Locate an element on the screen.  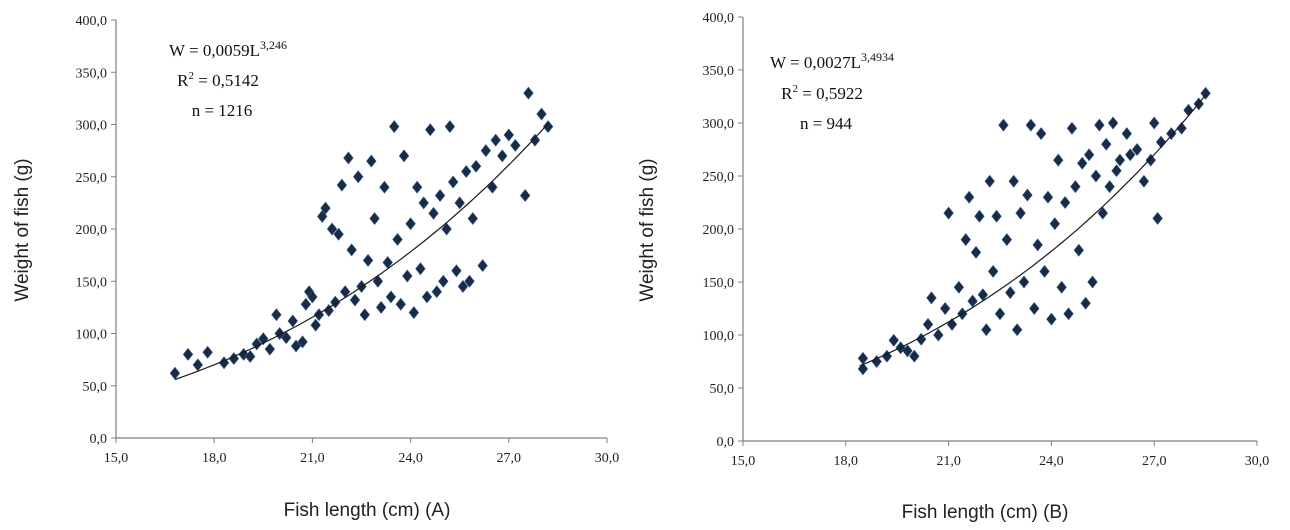
x-axis-label: Fish length (cm) (A) is located at coordinates (367, 510).